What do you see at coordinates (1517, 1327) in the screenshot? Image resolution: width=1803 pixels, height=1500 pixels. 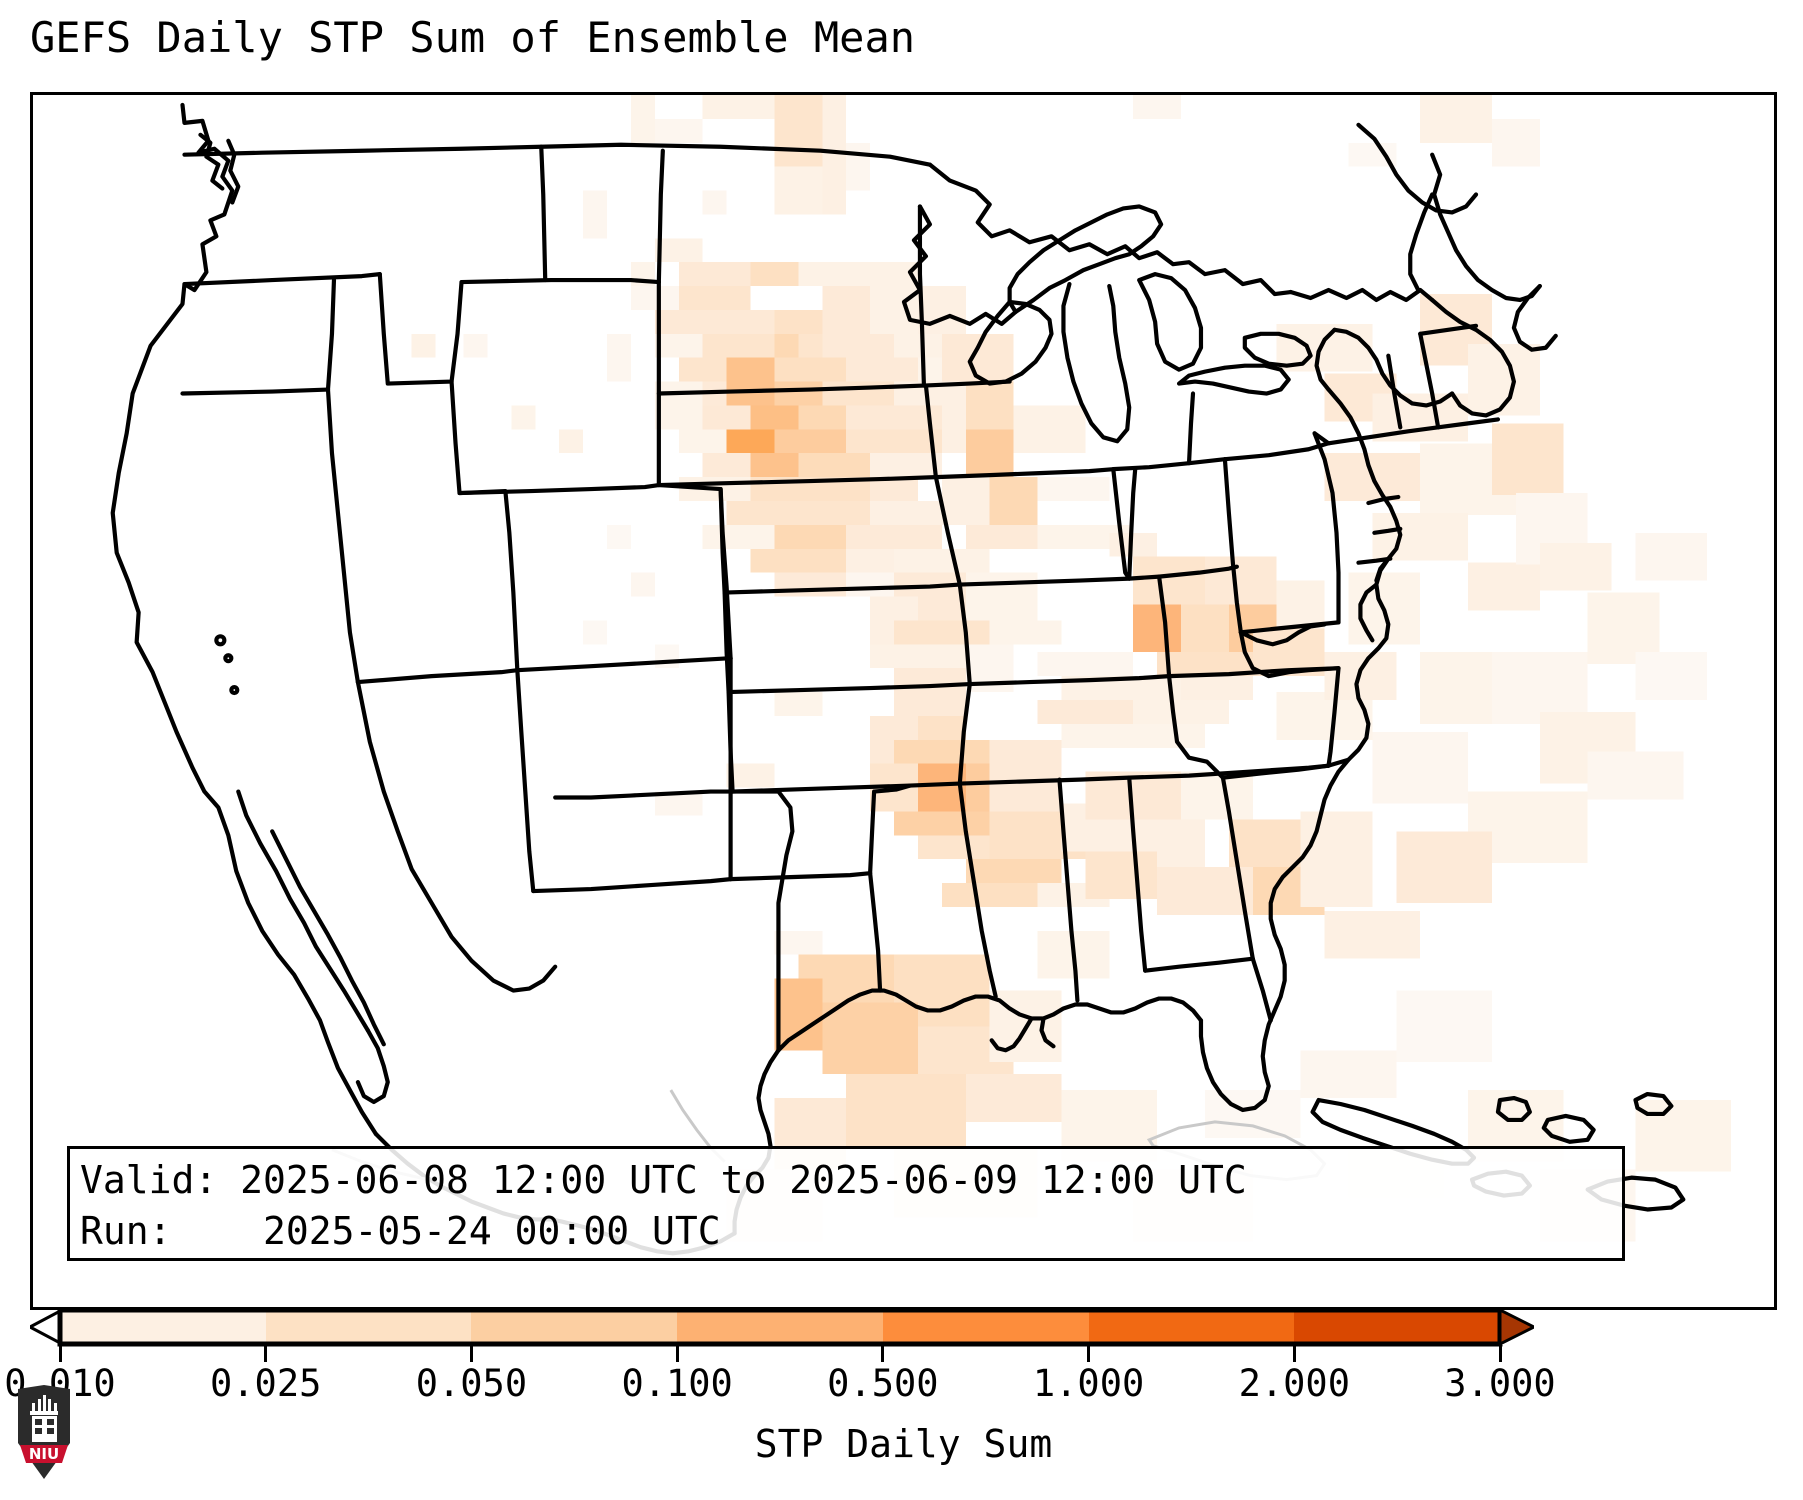 I see `colorbar-over-arrow` at bounding box center [1517, 1327].